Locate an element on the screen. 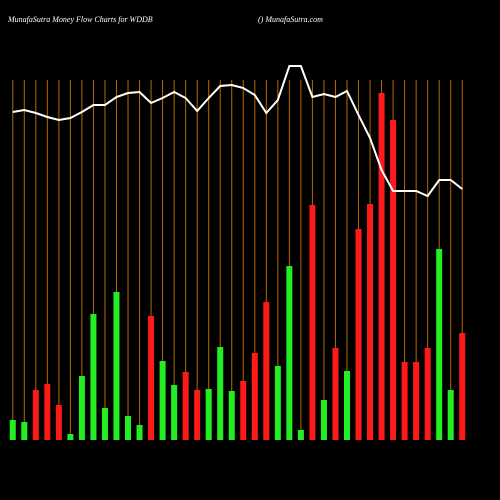 The image size is (500, 500). chart-subtitle: () MunafaSutra.com is located at coordinates (290, 19).